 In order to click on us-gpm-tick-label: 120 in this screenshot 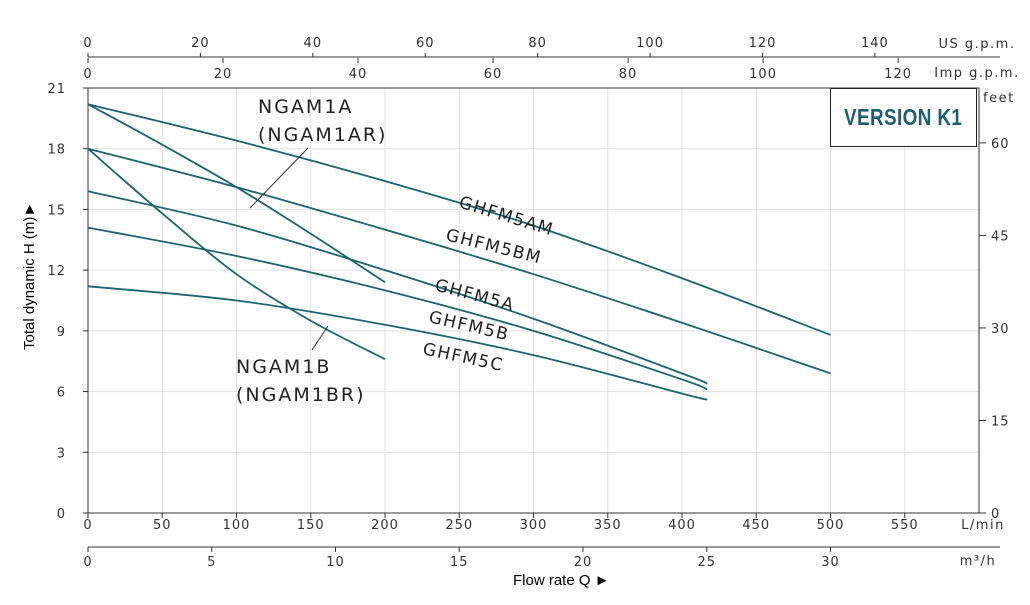, I will do `click(763, 43)`.